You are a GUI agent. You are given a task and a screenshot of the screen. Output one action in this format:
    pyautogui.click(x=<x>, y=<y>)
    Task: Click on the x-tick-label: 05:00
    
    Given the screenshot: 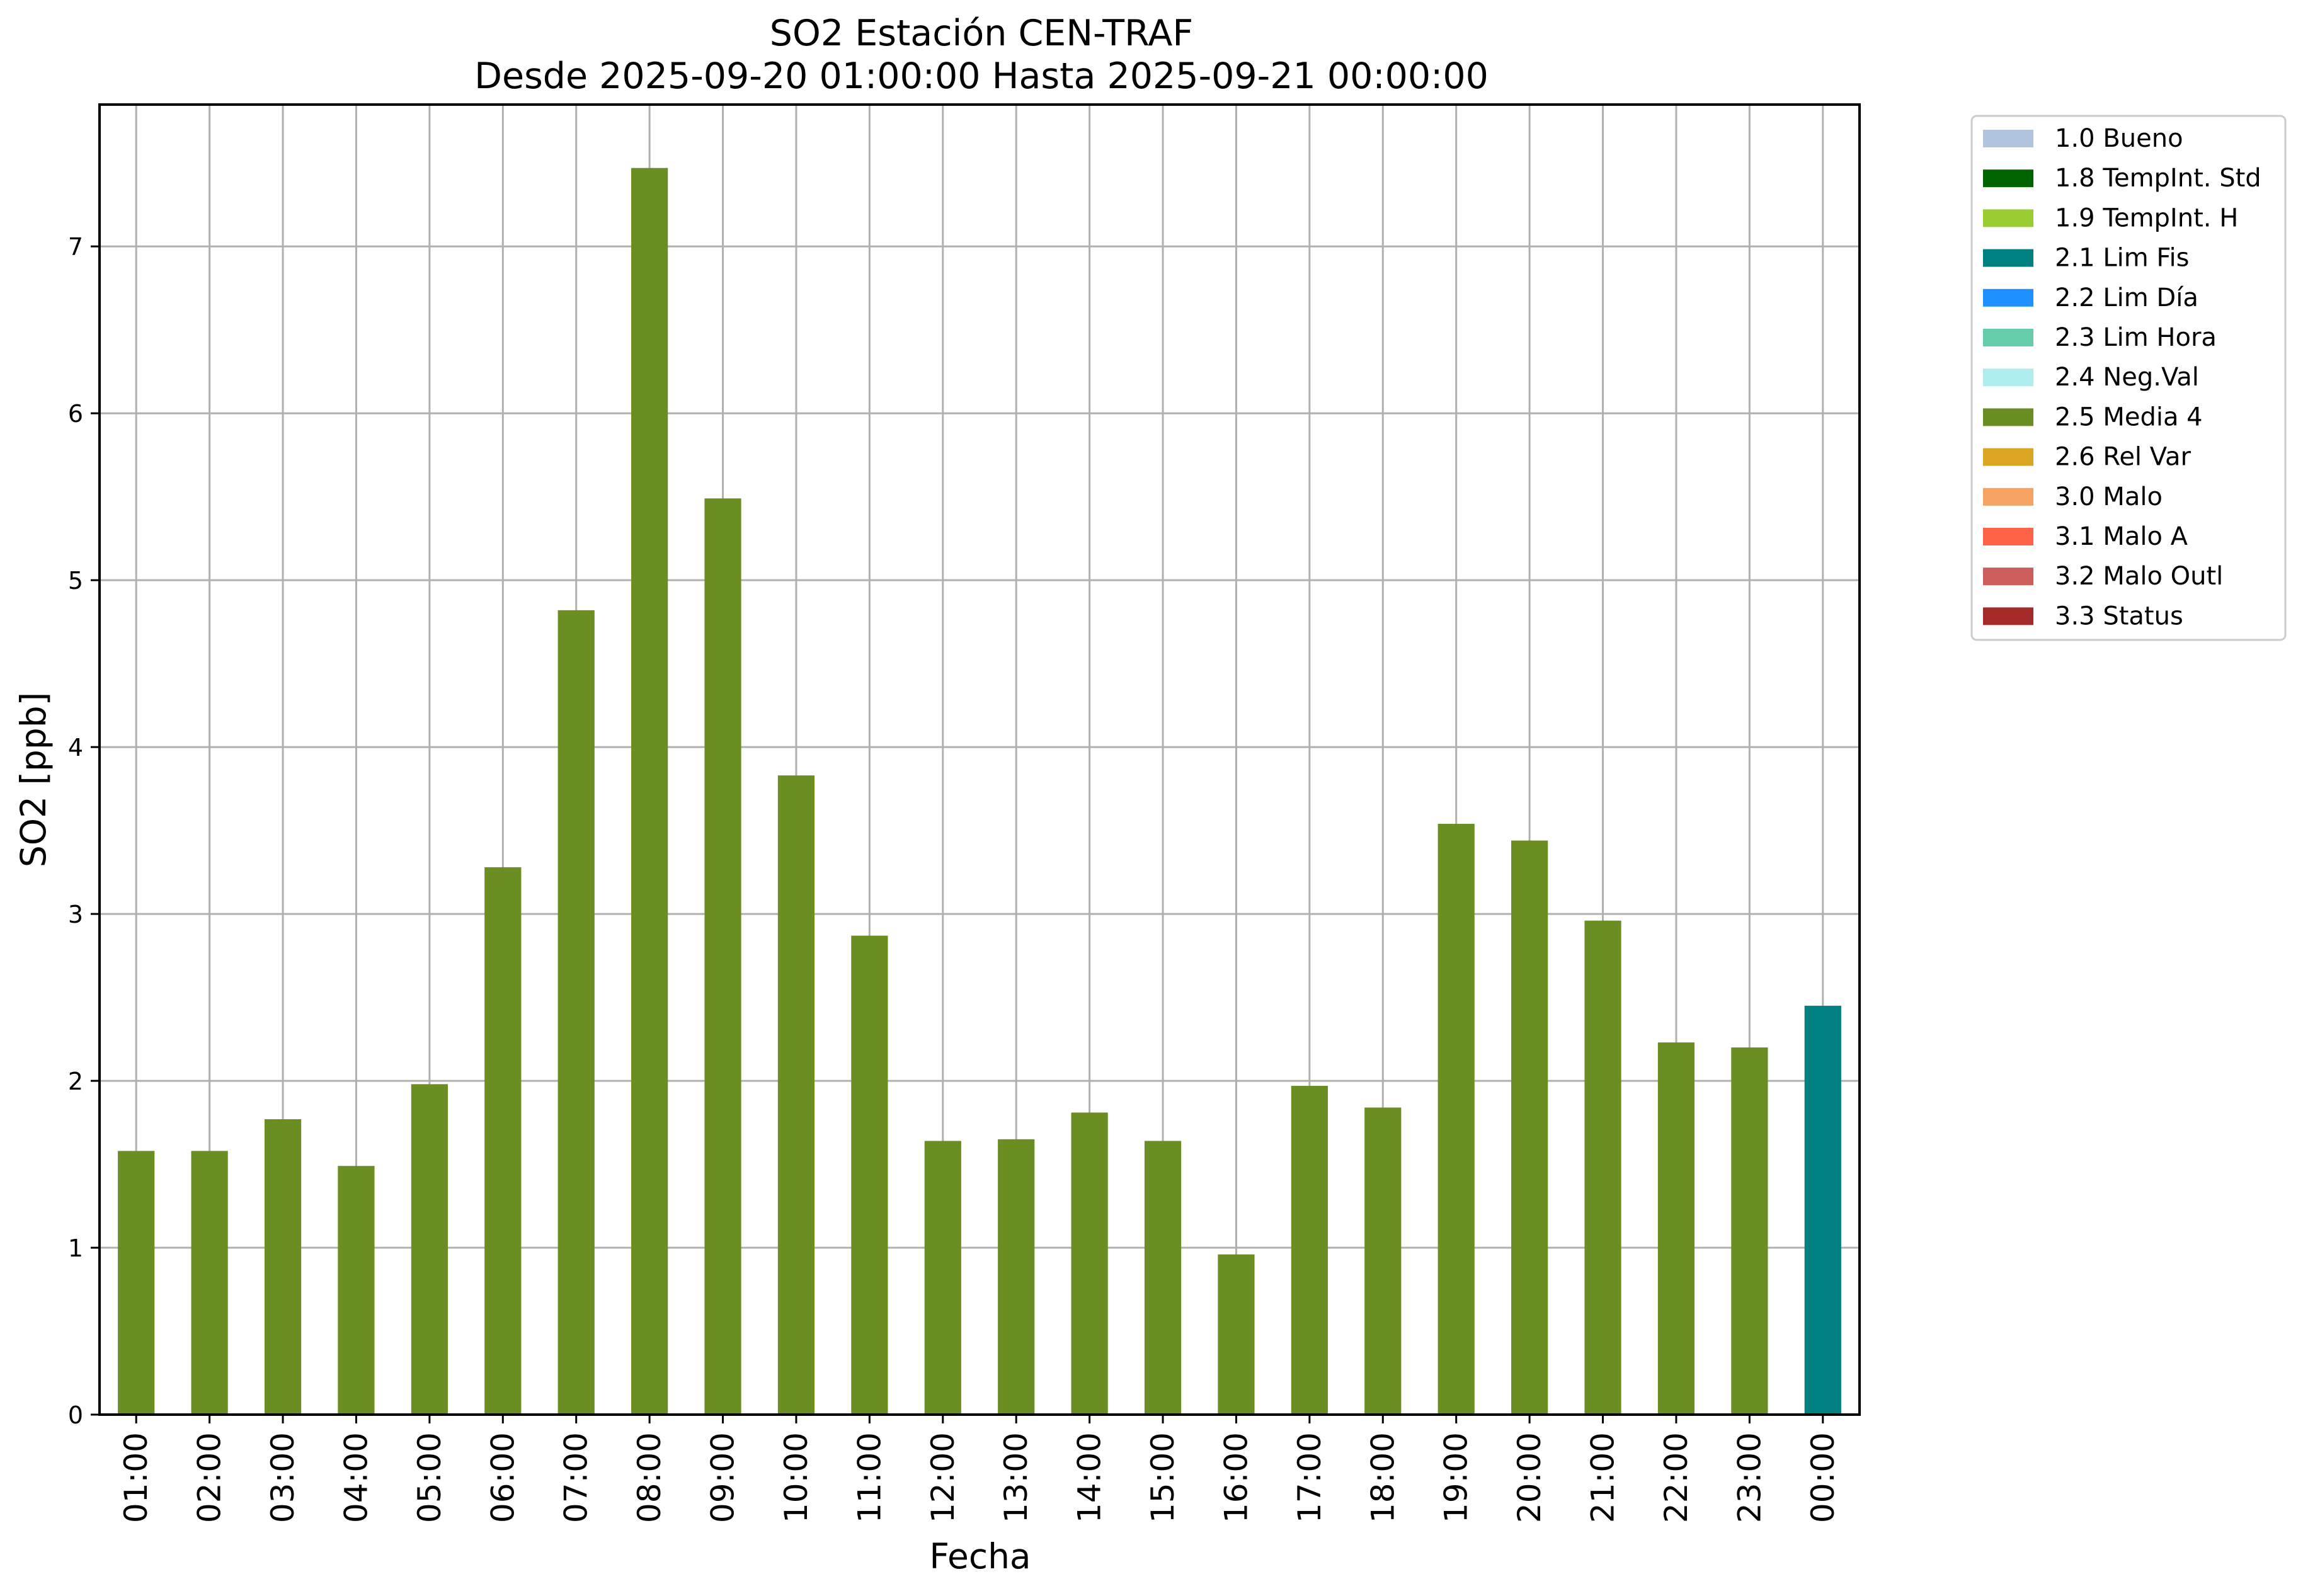 What is the action you would take?
    pyautogui.click(x=430, y=1477)
    